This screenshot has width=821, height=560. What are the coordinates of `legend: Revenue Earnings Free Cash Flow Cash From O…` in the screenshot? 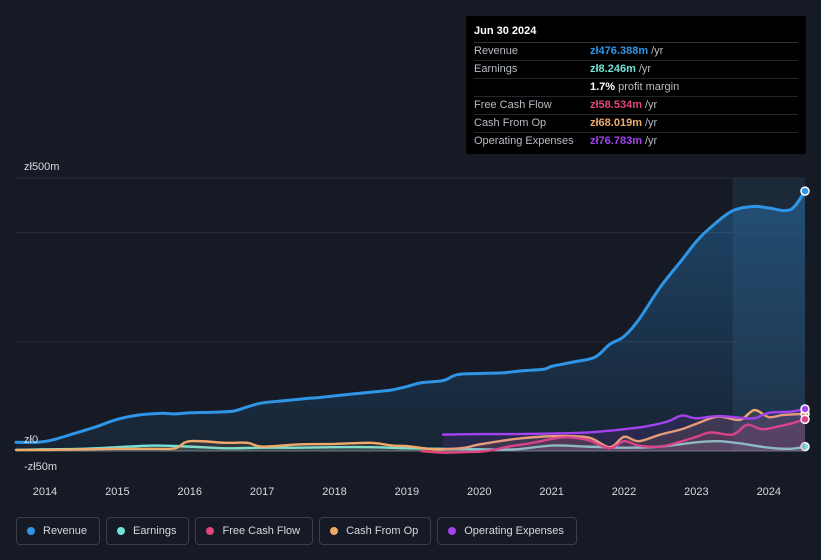 It's located at (296, 531).